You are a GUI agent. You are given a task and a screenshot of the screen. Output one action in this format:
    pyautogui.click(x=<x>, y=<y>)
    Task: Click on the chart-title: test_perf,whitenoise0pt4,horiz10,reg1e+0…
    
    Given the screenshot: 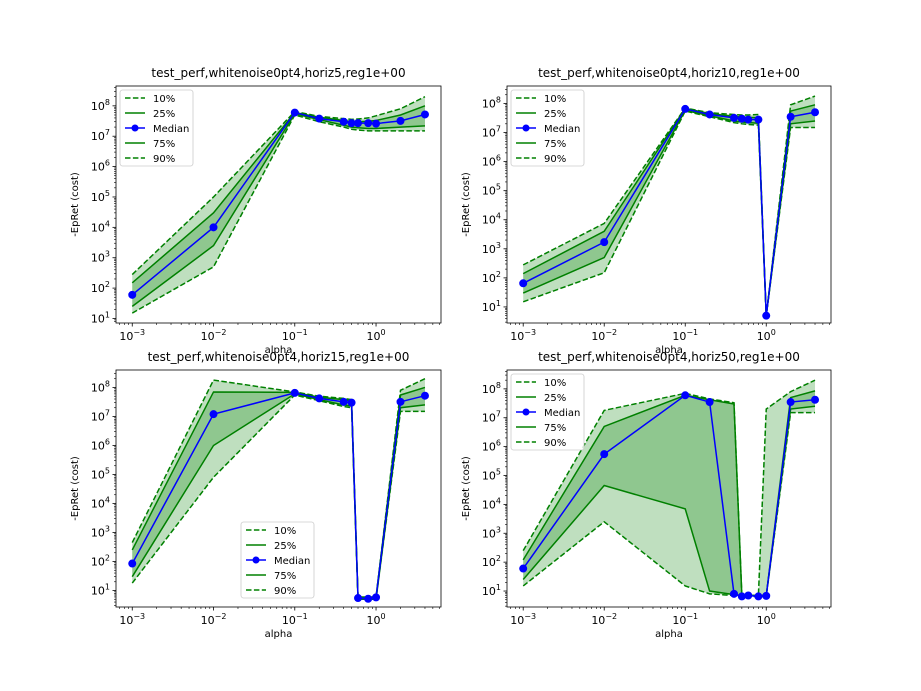 What is the action you would take?
    pyautogui.click(x=669, y=73)
    